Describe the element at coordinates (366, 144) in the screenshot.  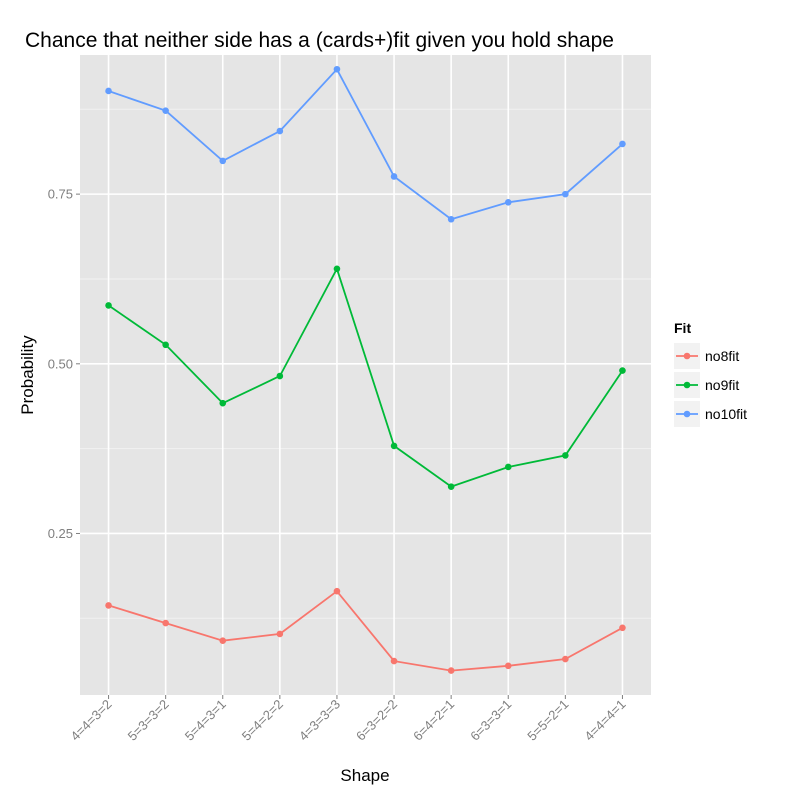
I see `series-line-no10fit` at that location.